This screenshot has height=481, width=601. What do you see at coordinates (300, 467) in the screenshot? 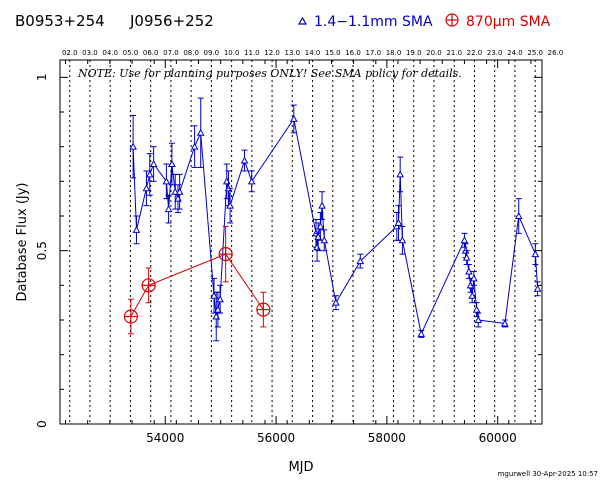
I see `x-axis-label: MJD` at bounding box center [300, 467].